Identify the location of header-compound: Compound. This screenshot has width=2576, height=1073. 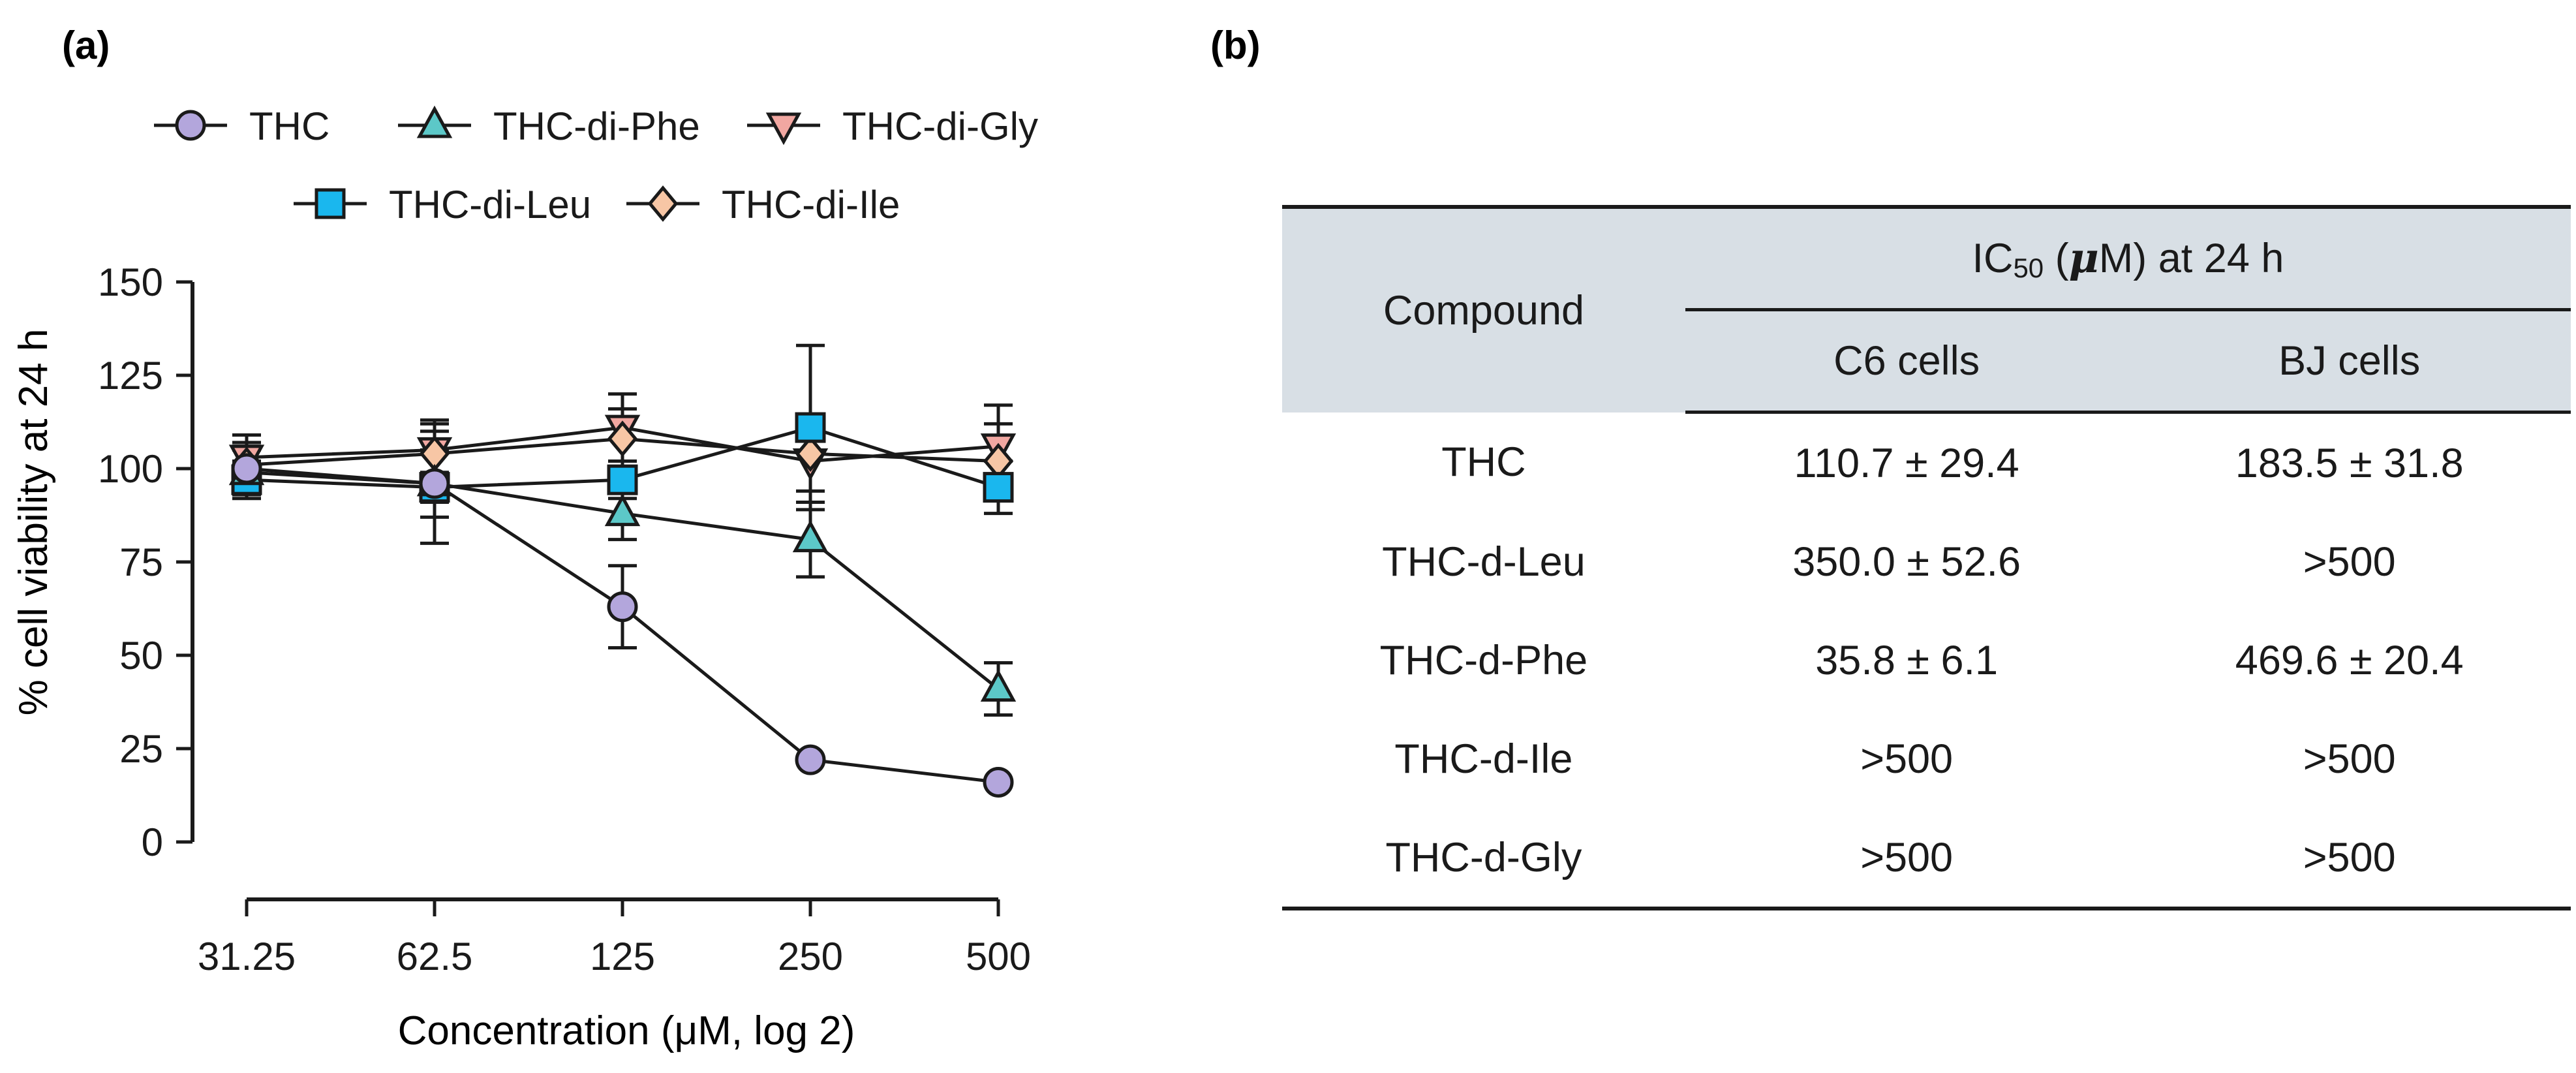
(1484, 310).